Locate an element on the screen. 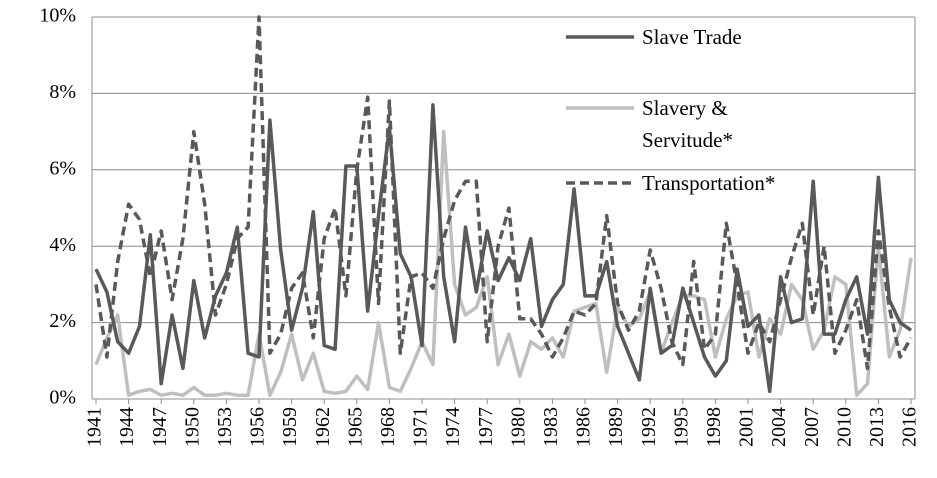  x-tick-label: 1995 is located at coordinates (681, 427).